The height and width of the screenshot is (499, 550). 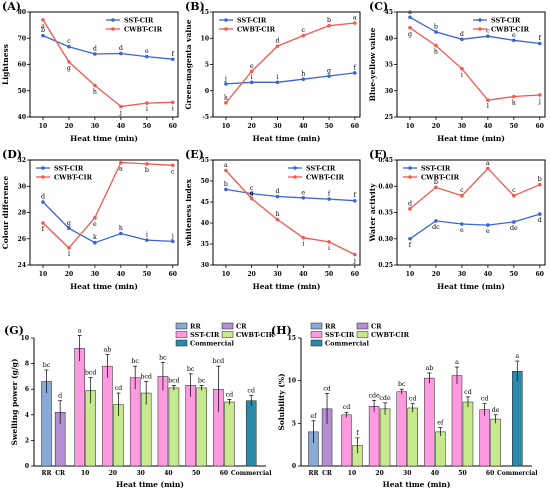 I want to click on y-tick-label: 24, so click(x=22, y=265).